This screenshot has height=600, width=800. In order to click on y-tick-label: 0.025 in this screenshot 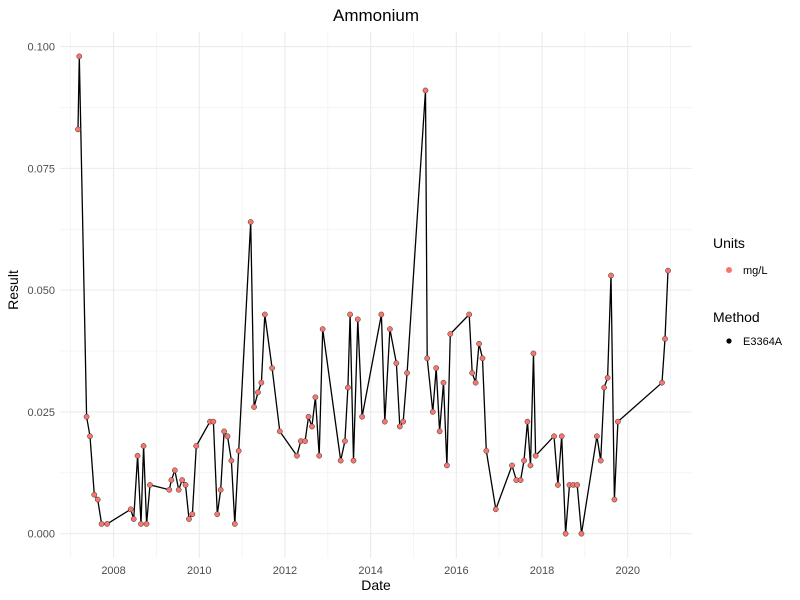, I will do `click(41, 413)`.